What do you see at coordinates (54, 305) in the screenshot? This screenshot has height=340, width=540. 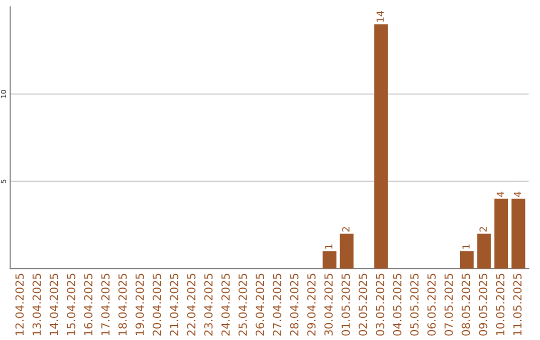 I see `x-tick-label: 14.04.2025` at bounding box center [54, 305].